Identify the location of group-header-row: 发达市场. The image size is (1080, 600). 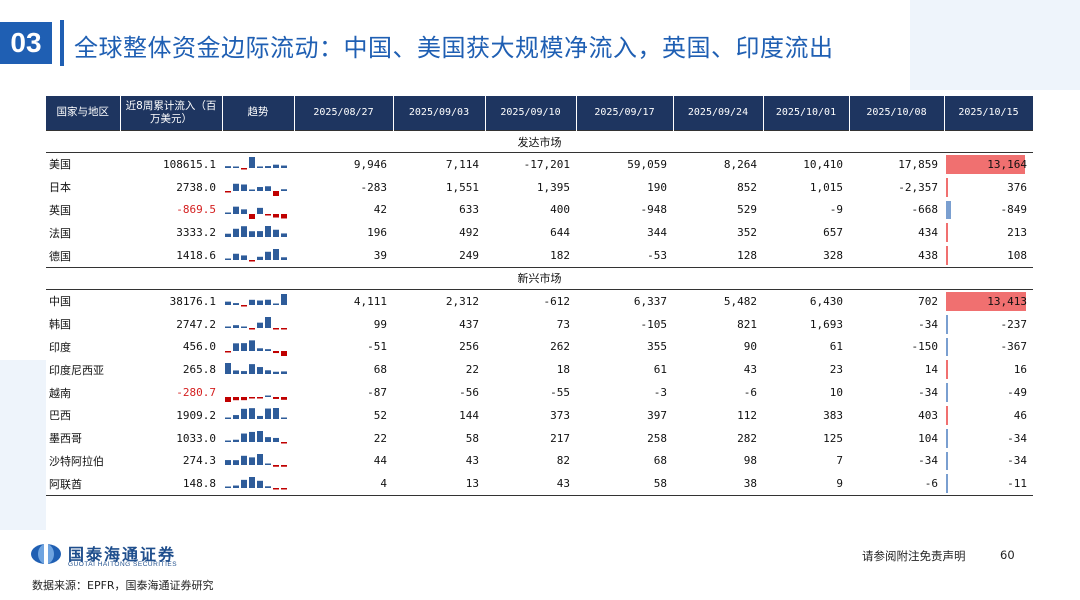
(539, 141).